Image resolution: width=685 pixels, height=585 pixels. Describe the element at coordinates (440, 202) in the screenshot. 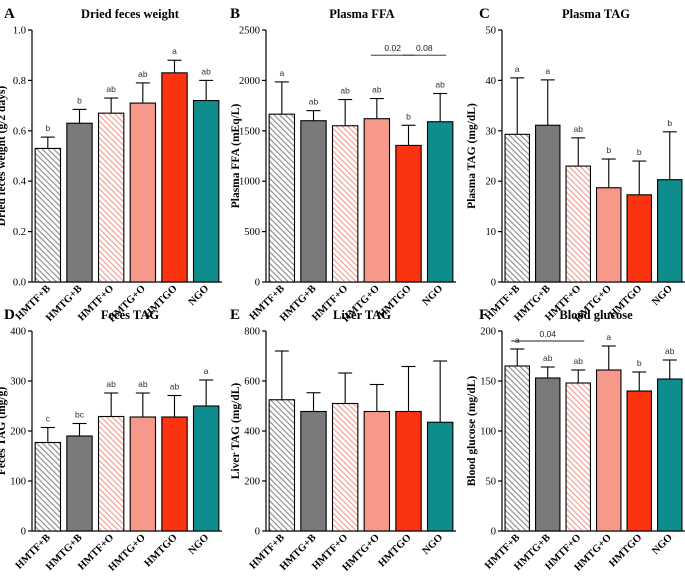

I see `bar-b-ngo` at that location.